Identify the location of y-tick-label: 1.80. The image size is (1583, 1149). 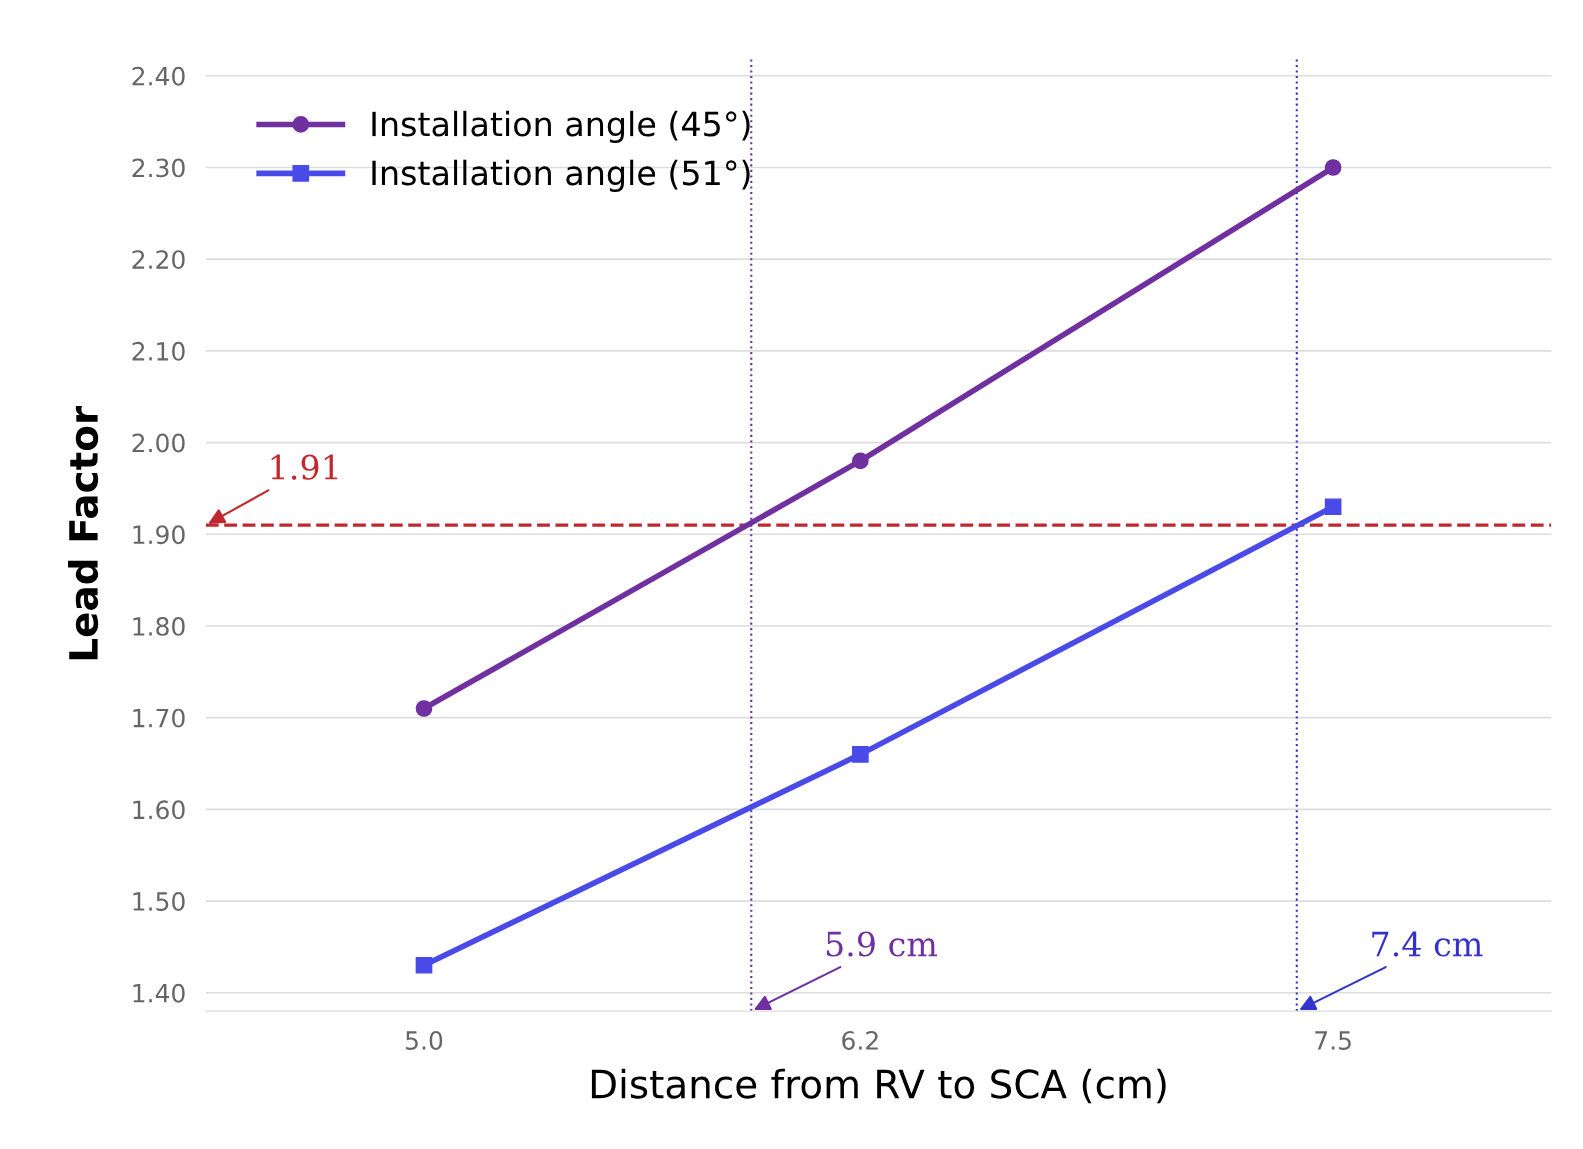
(159, 626).